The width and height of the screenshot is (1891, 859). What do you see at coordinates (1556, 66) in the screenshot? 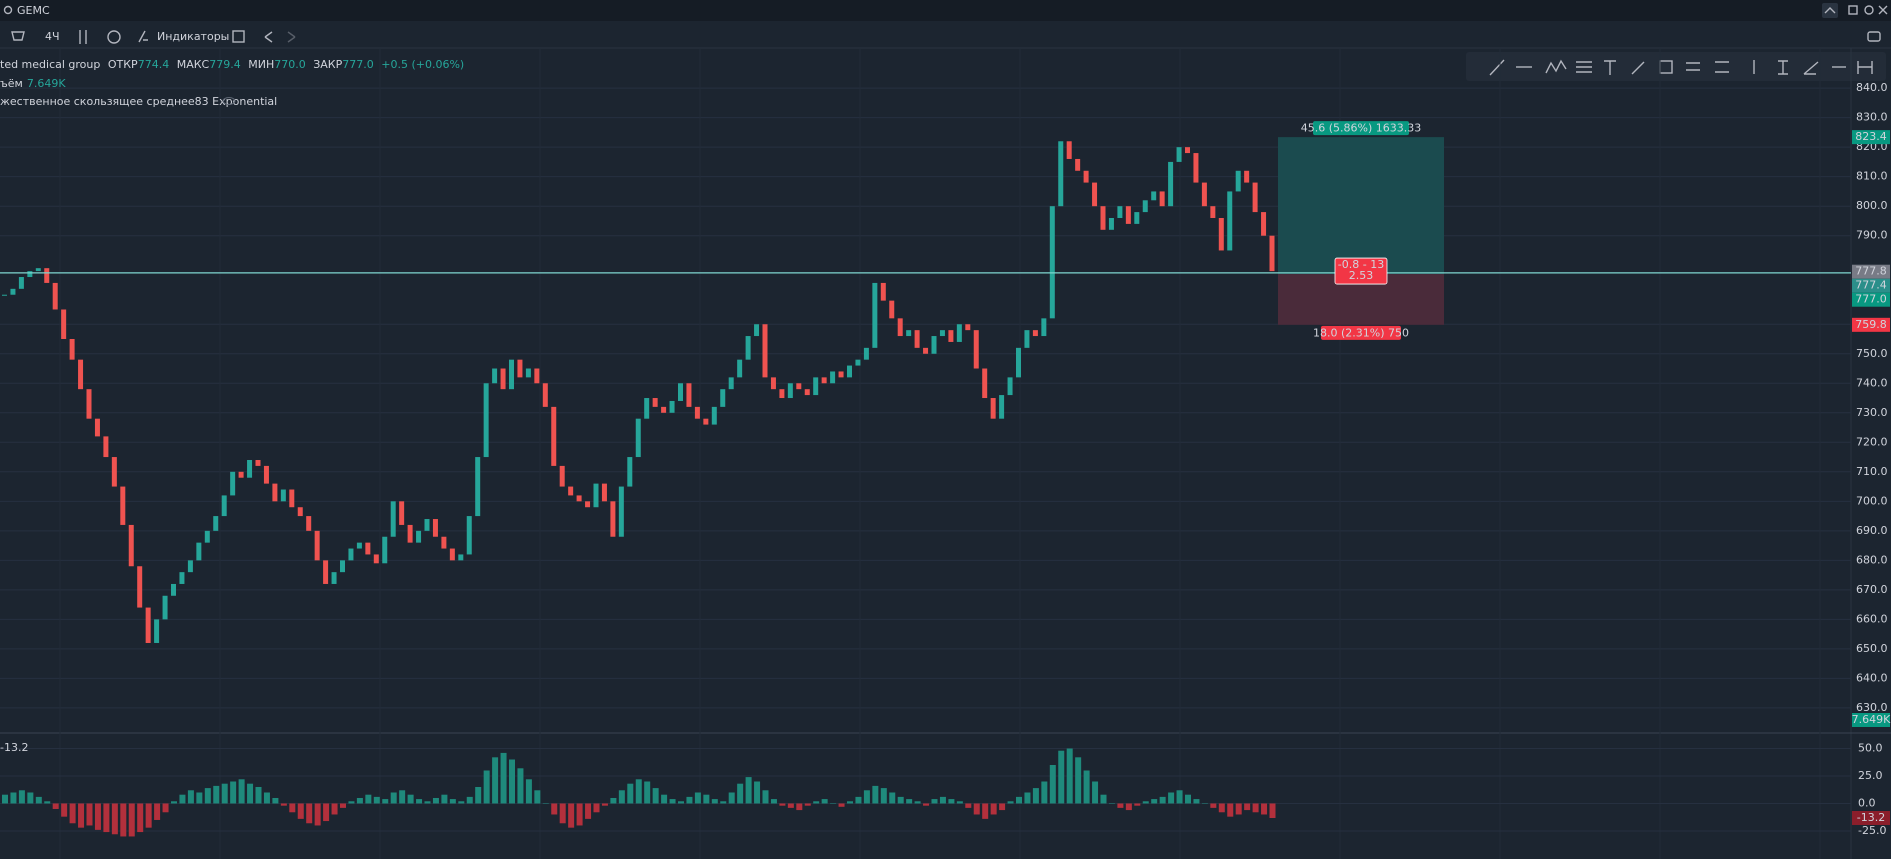
I see `path-tool` at bounding box center [1556, 66].